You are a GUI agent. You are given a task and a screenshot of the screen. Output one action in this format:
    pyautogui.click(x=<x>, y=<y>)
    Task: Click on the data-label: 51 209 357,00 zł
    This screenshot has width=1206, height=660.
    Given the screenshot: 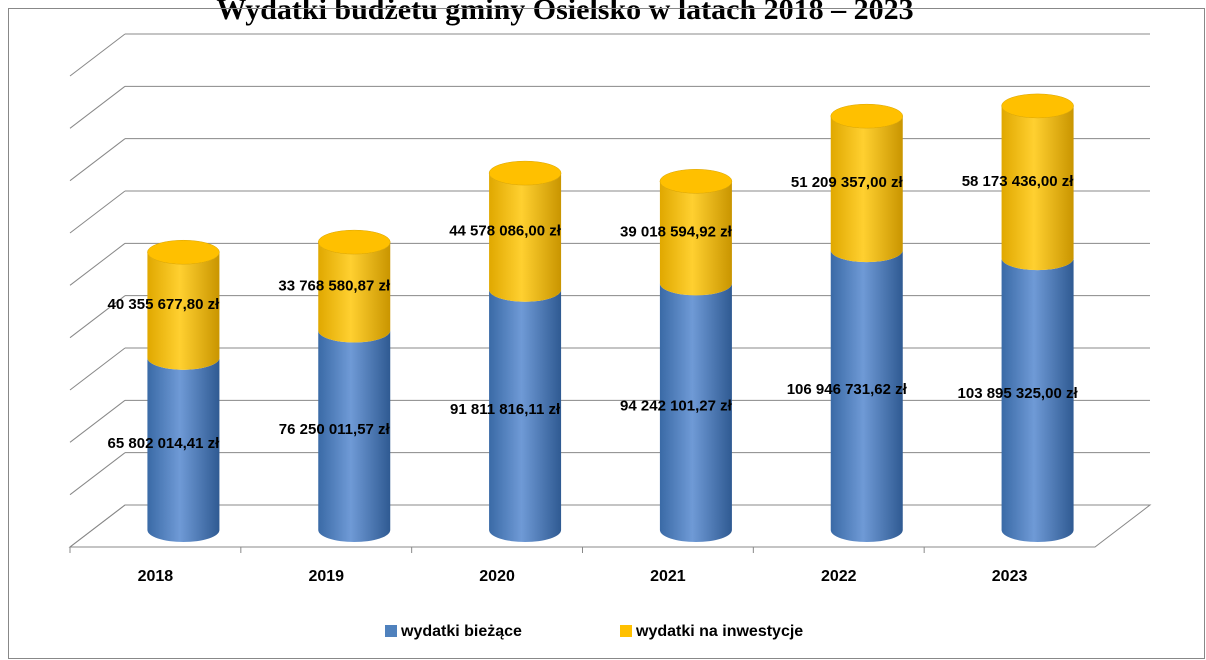 What is the action you would take?
    pyautogui.click(x=847, y=182)
    